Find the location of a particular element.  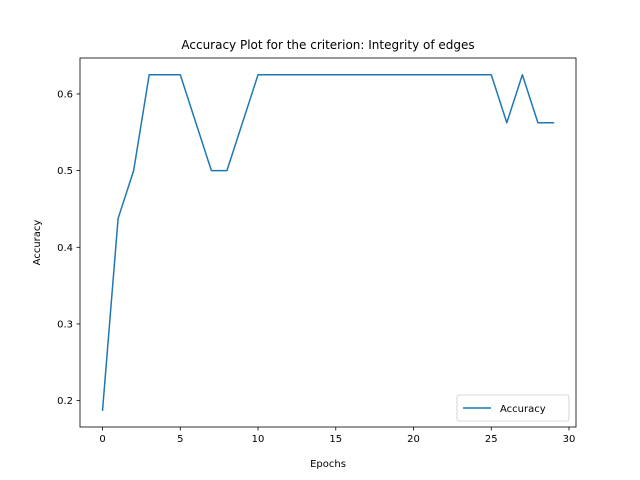

legend-box is located at coordinates (513, 408).